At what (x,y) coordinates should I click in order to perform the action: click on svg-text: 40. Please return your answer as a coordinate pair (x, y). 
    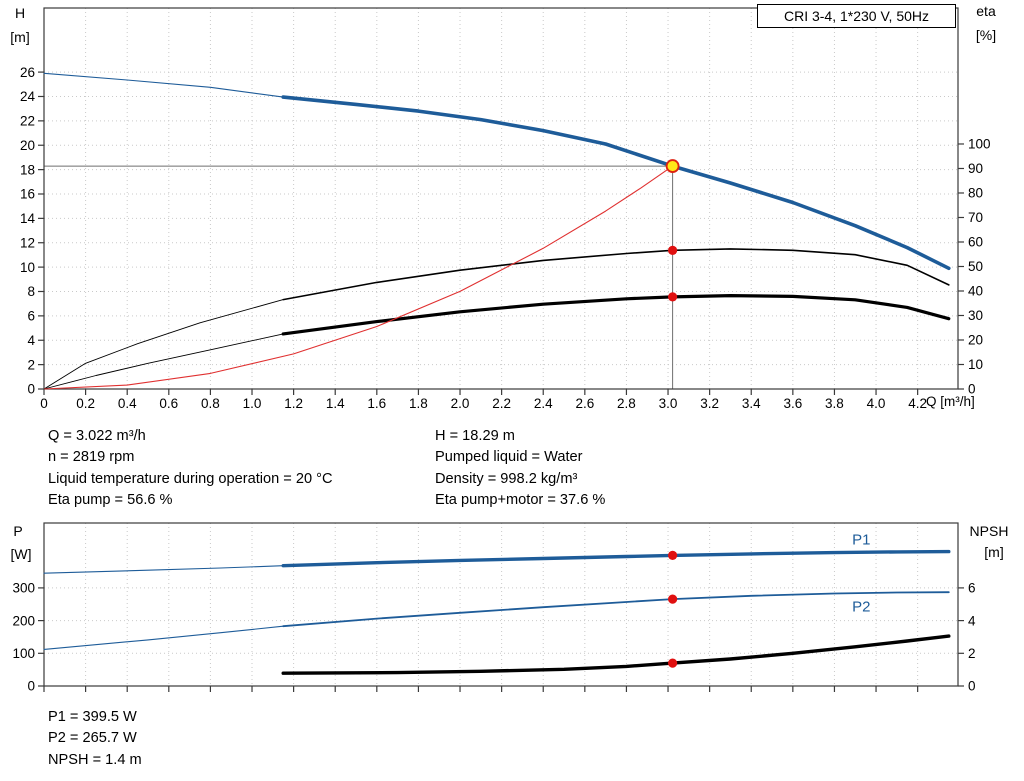
    Looking at the image, I should click on (975, 291).